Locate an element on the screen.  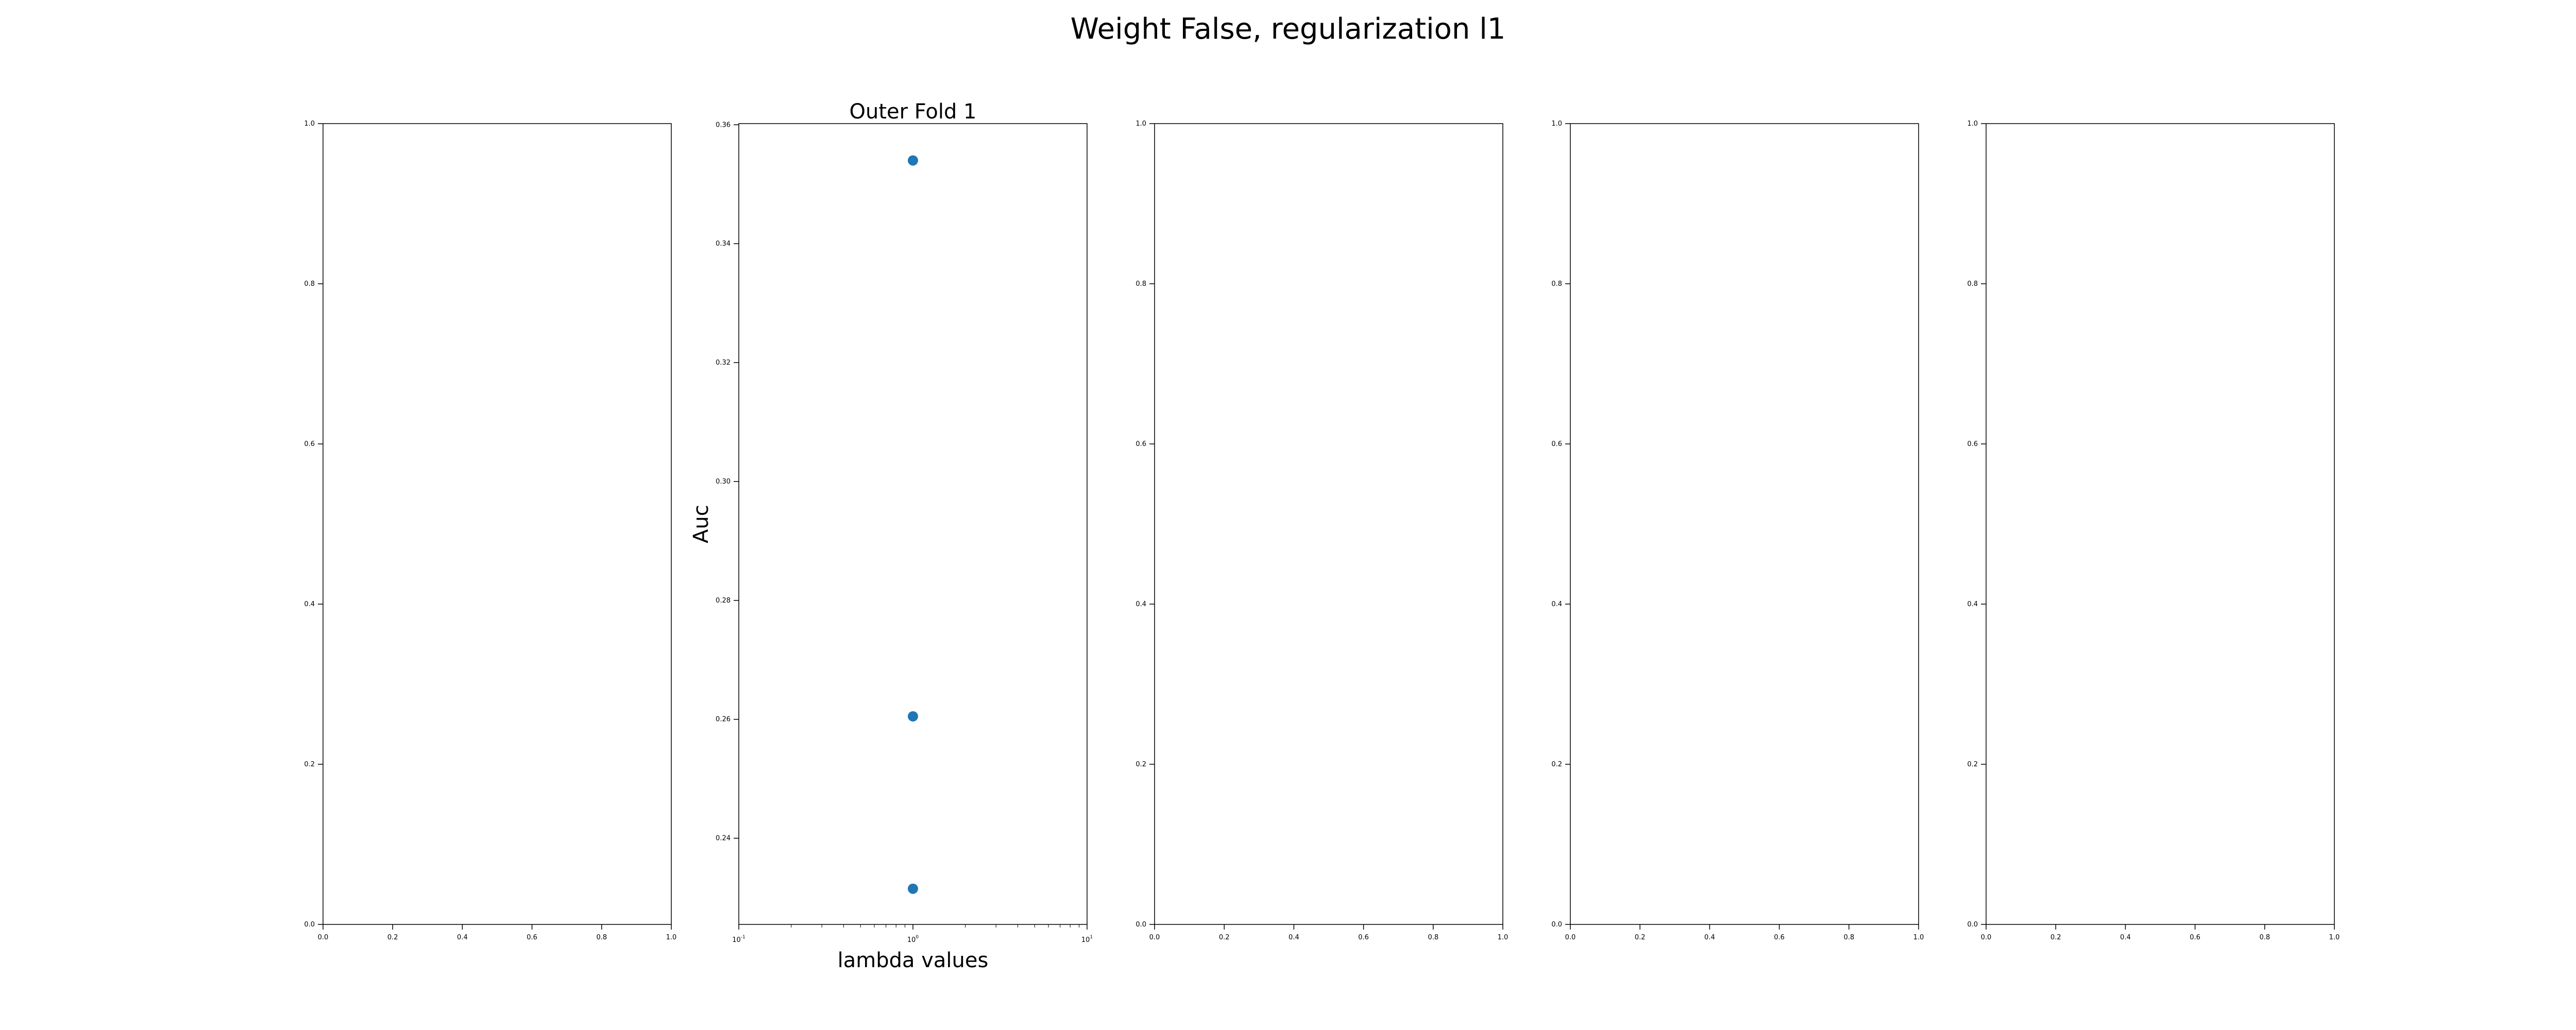
subplot-1: 0.0 0.2 0.4 0.6 0.8 1.0 0.0 0.2 0.4 0.6 0.8 1.0 is located at coordinates (490, 530).